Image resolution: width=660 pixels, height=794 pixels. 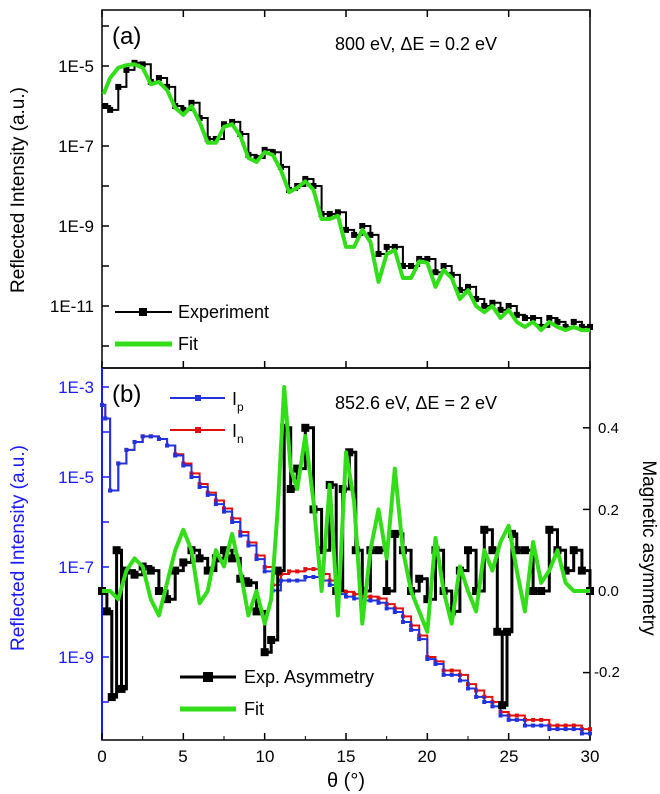 I want to click on panel-a-annotation: 800 eV, ΔE = 0.2 eV, so click(x=416, y=44).